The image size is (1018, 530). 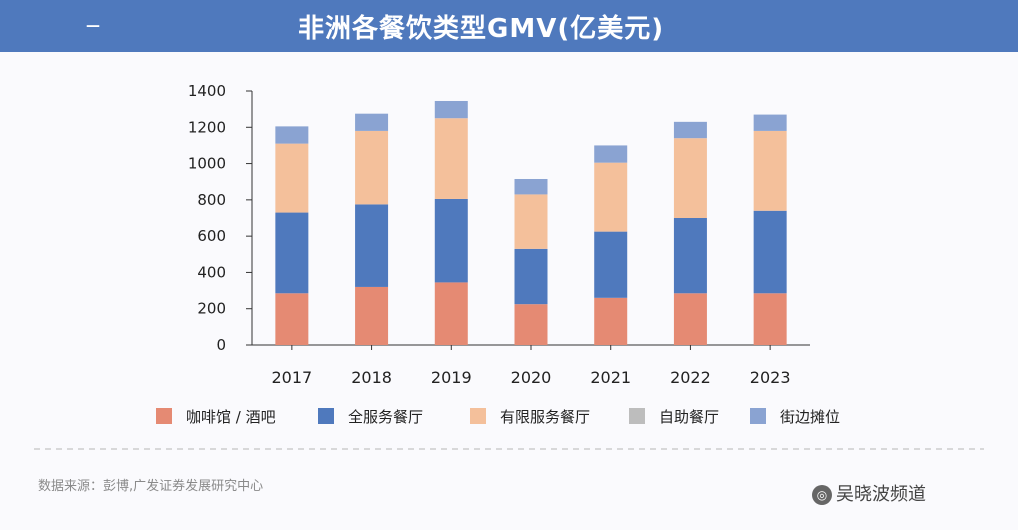 What do you see at coordinates (531, 377) in the screenshot?
I see `x-tick-label: 2020` at bounding box center [531, 377].